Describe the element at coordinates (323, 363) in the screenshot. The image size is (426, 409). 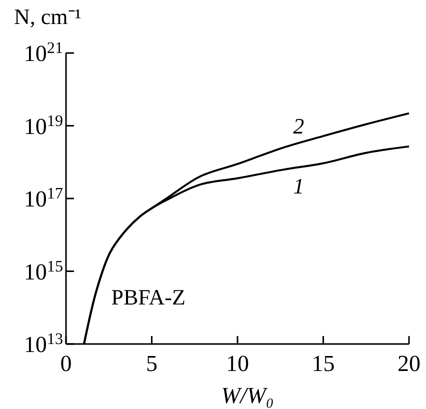
I see `x-tick-label: 15` at that location.